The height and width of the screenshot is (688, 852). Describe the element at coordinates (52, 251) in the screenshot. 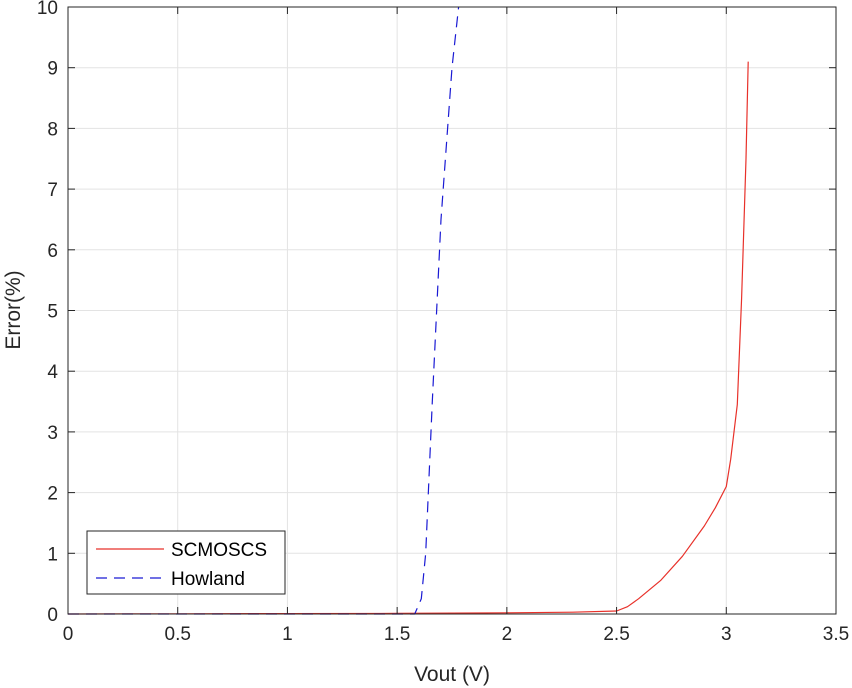

I see `y-tick-label: 6` at that location.